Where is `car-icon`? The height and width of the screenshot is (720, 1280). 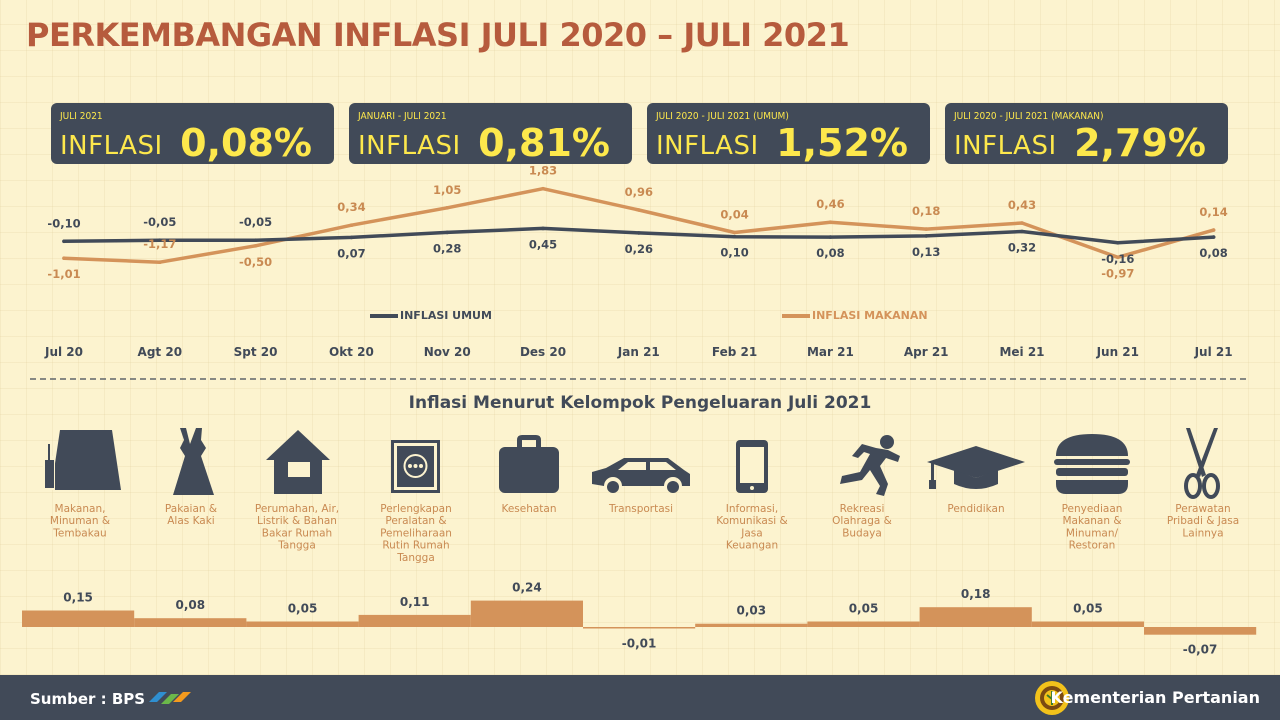
car-icon is located at coordinates (641, 475).